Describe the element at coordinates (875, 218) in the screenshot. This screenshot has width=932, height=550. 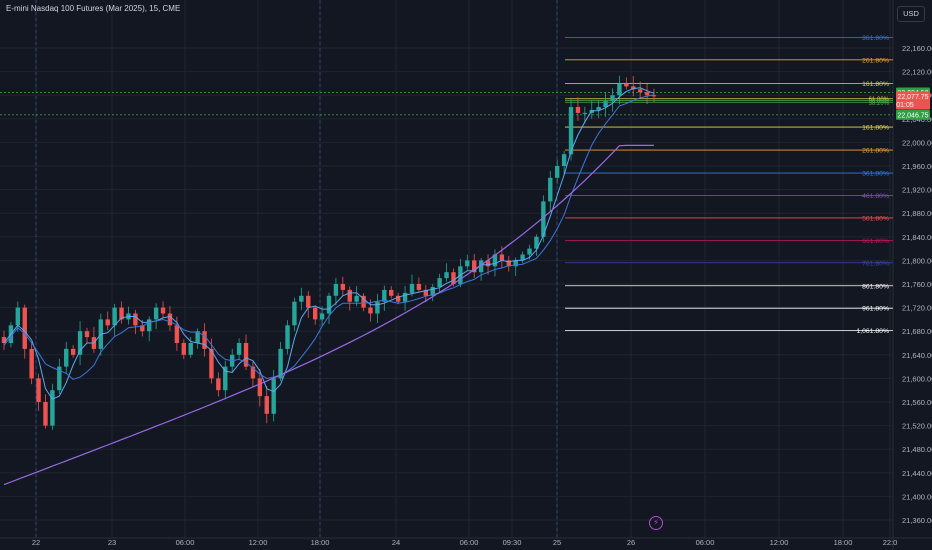
I see `fib-level-label: 561.80%` at that location.